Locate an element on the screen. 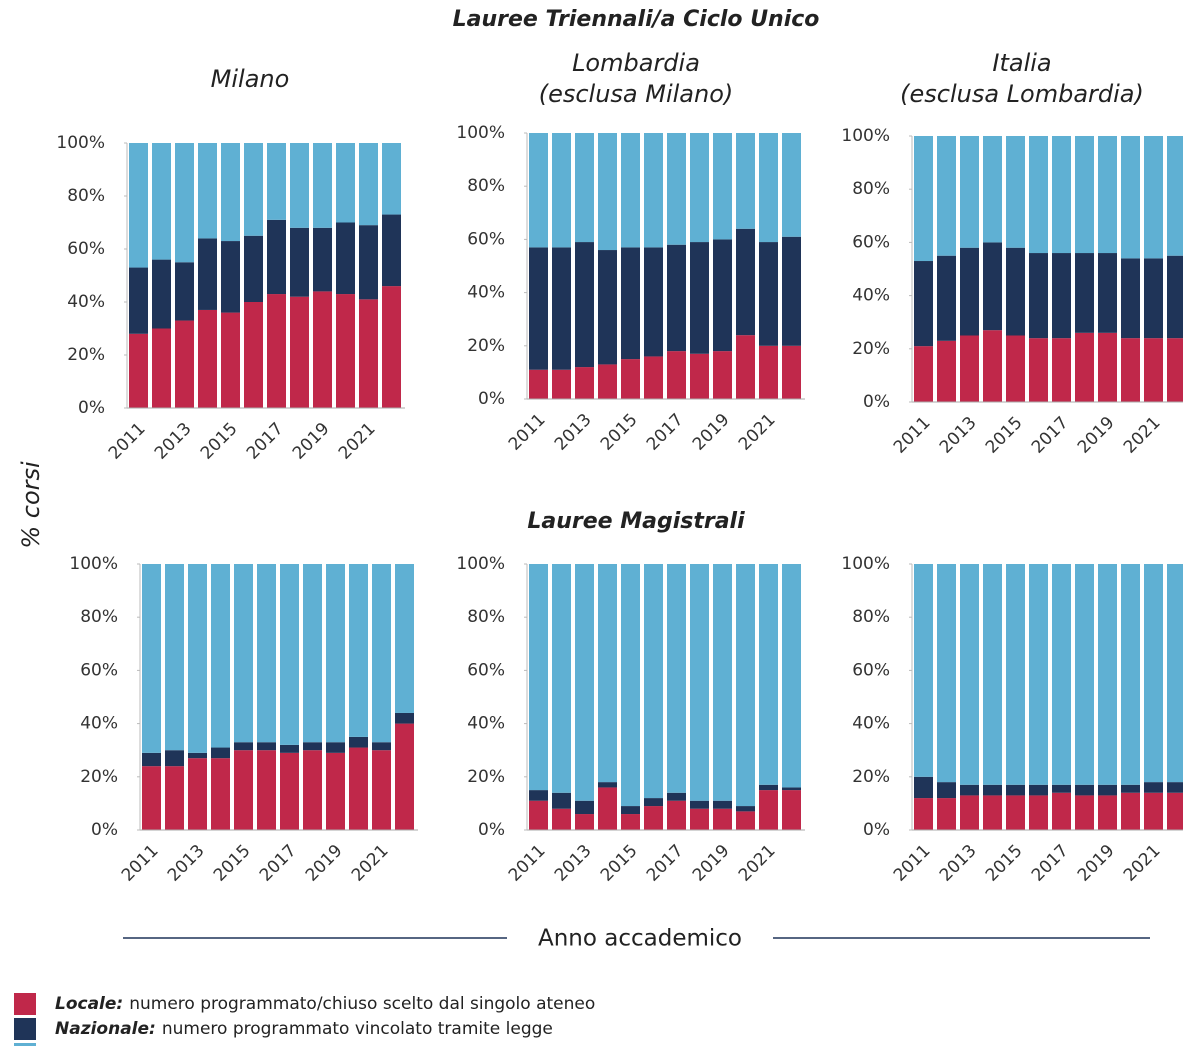 The image size is (1183, 1046). heading: Lauree Magistrali is located at coordinates (636, 521).